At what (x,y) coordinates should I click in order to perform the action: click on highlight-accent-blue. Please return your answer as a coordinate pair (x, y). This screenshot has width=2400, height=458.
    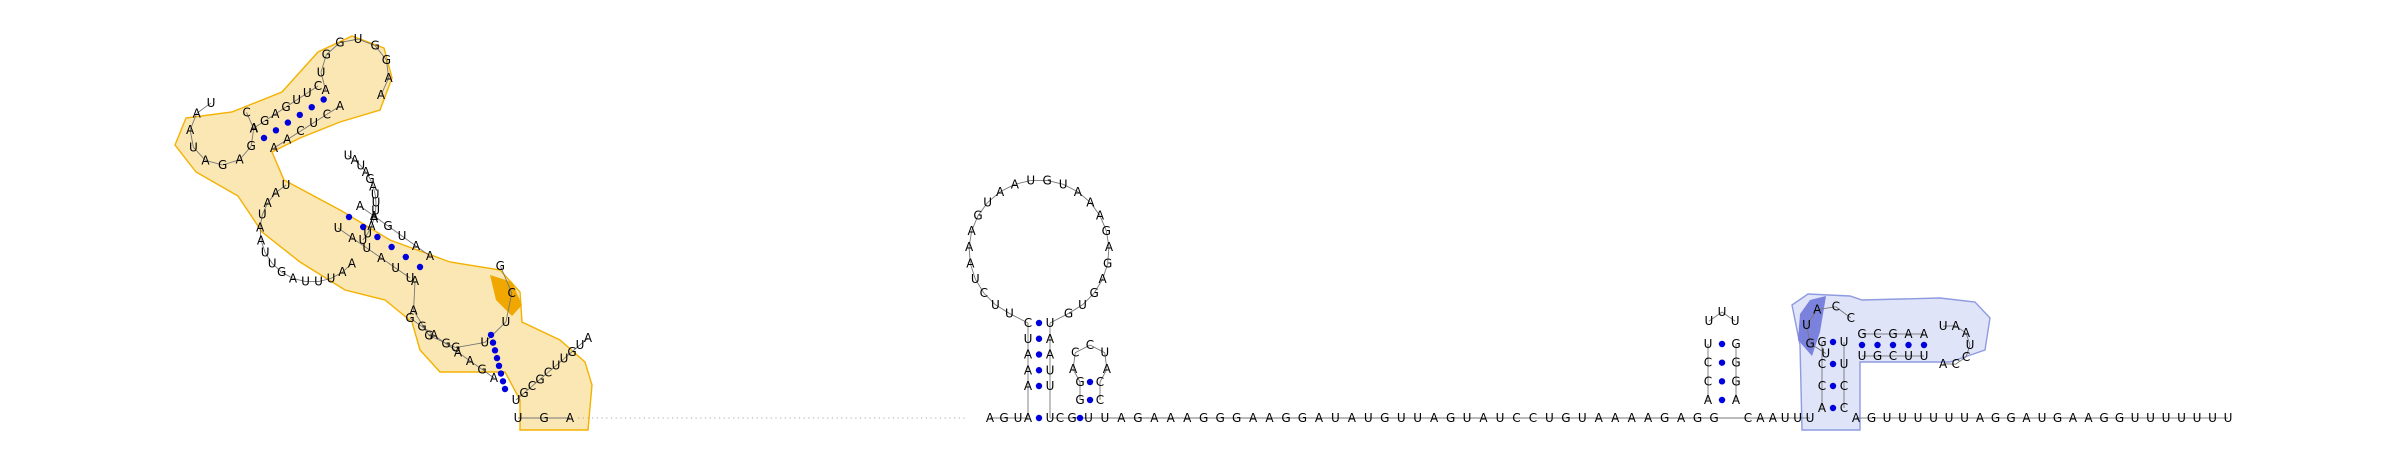
    Looking at the image, I should click on (1812, 326).